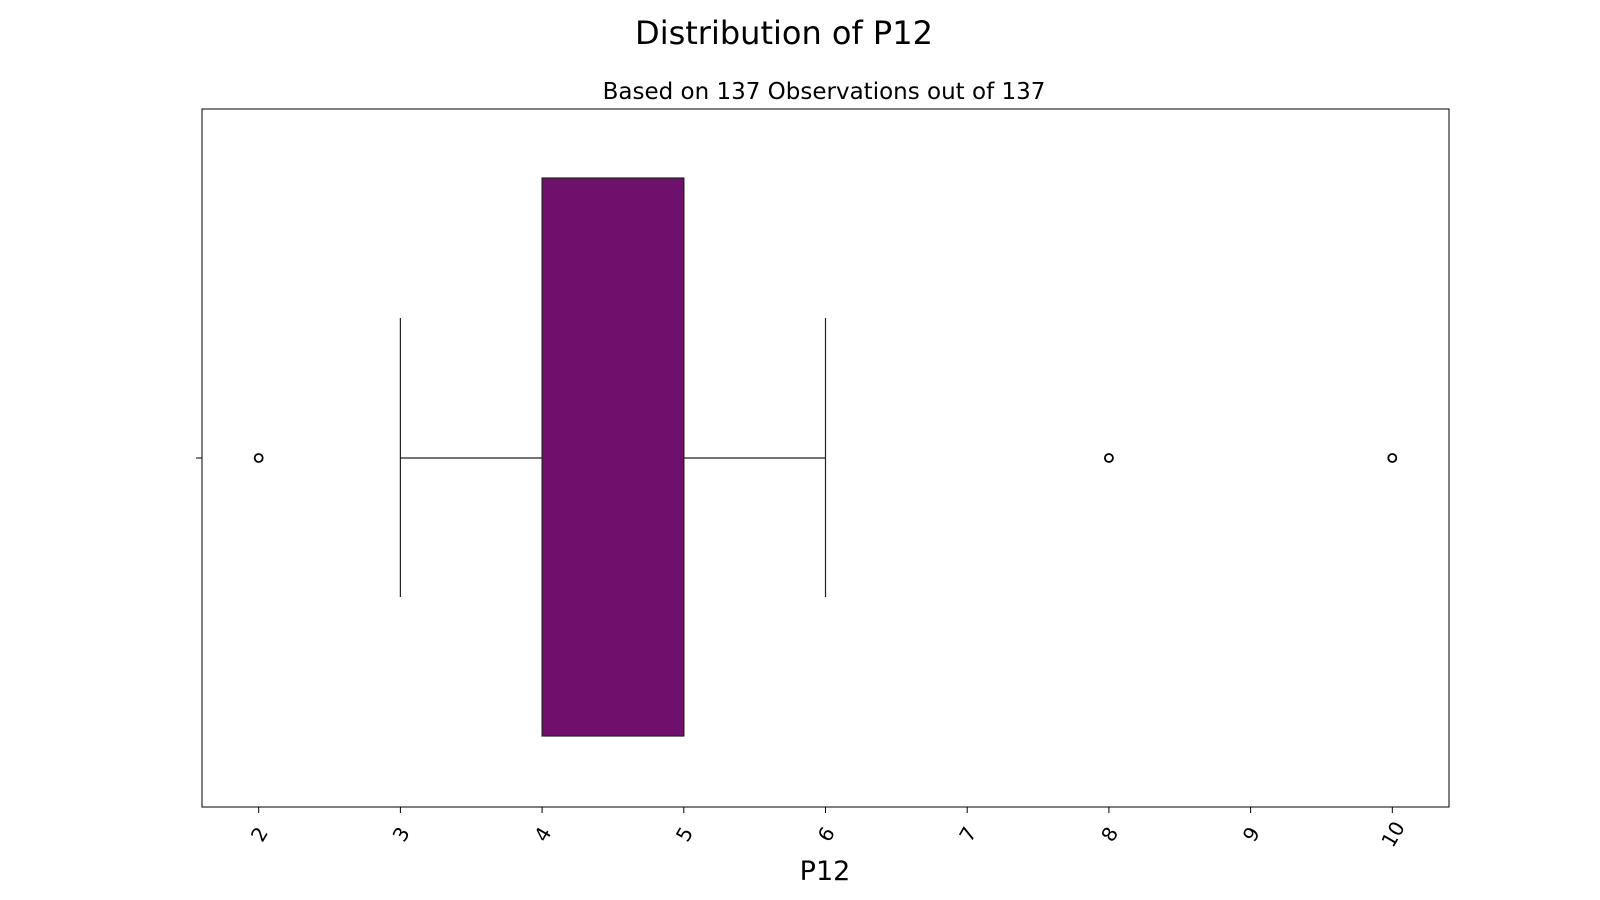 Image resolution: width=1600 pixels, height=900 pixels. I want to click on x-axis-label: P12, so click(825, 871).